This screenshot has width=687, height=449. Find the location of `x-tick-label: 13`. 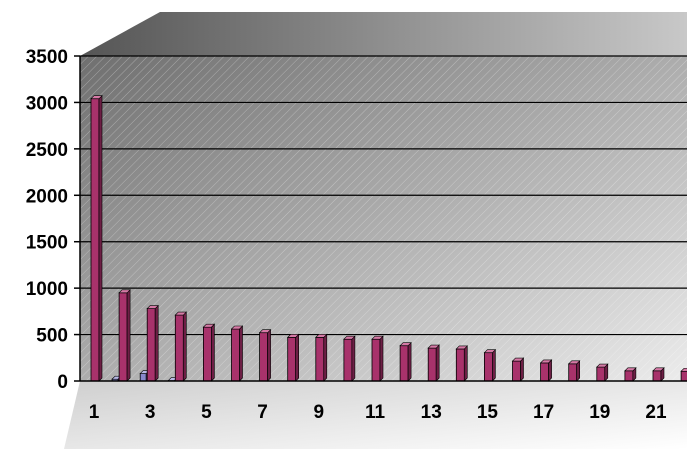

x-tick-label: 13 is located at coordinates (431, 412).